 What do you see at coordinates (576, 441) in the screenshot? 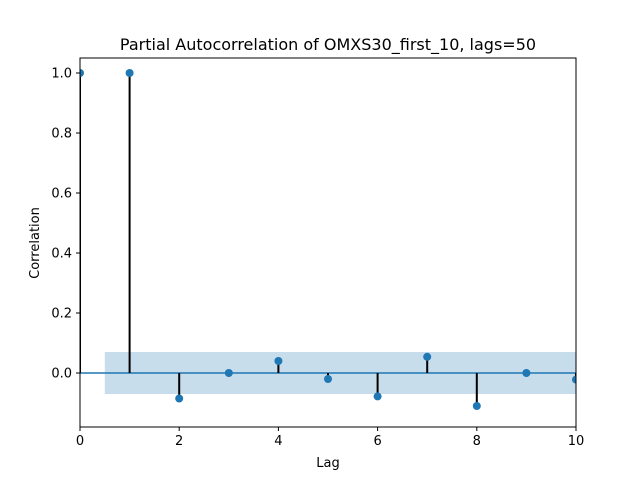
I see `x-tick-label: 10` at bounding box center [576, 441].